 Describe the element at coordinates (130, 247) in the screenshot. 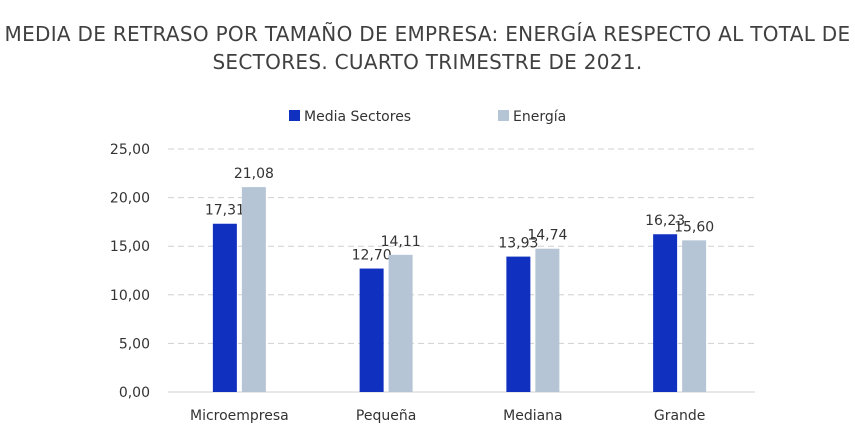

I see `y-tick-label: 15,00` at that location.